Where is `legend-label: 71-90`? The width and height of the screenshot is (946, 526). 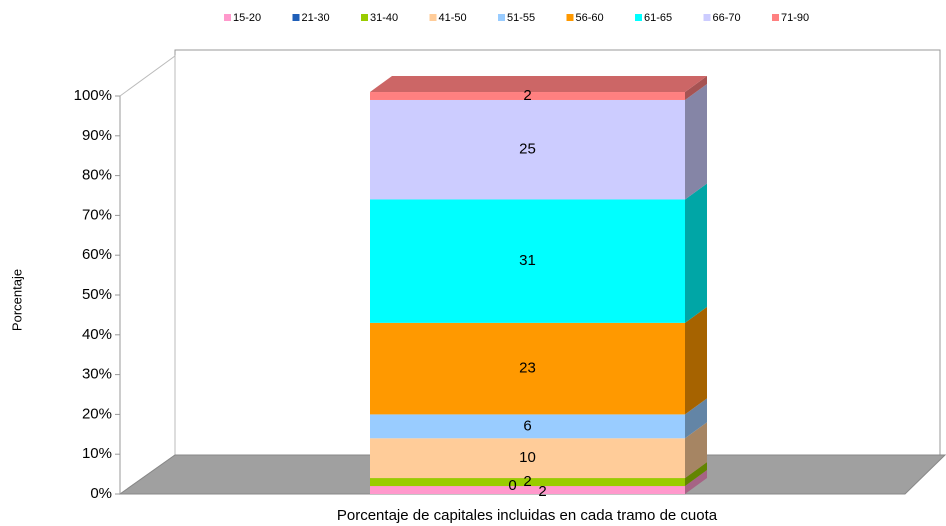 legend-label: 71-90 is located at coordinates (795, 18).